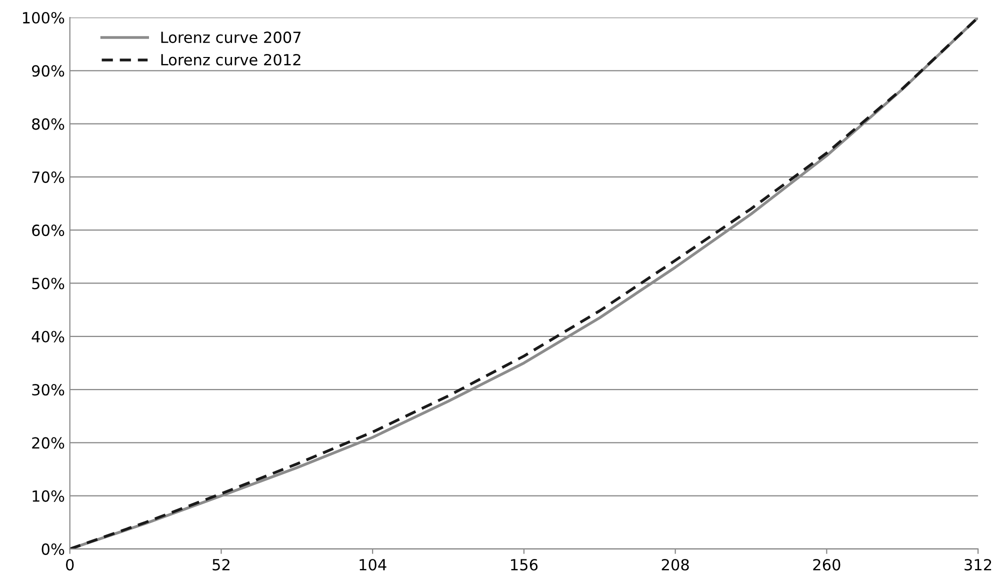 The height and width of the screenshot is (584, 998). I want to click on y-tick-label: 50%, so click(48, 284).